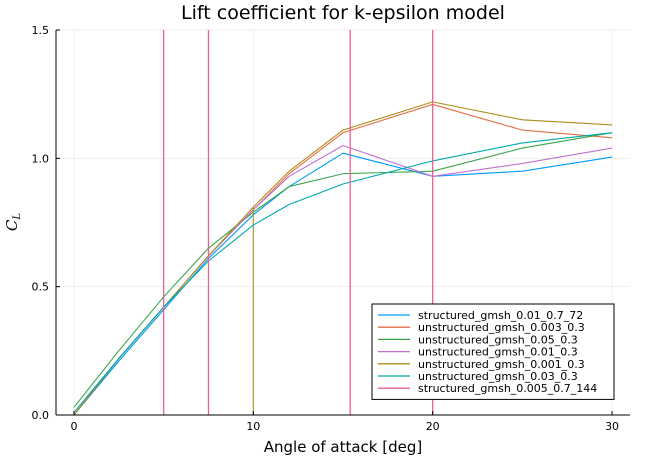  I want to click on x-tick-label: 0, so click(73, 426).